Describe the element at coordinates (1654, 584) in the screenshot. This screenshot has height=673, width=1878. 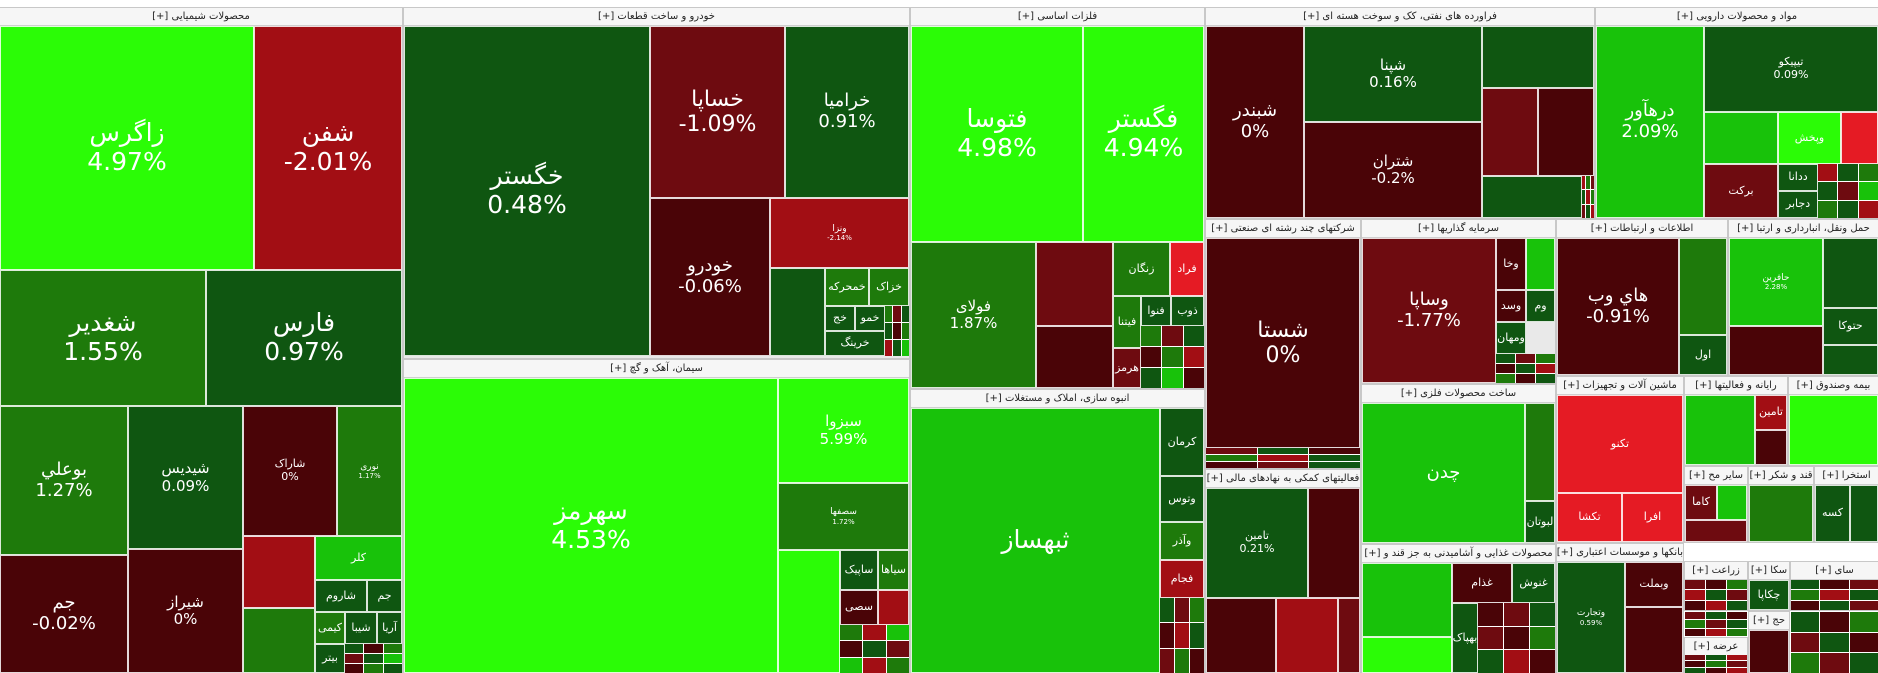
I see `tile-vebmellat: وبملت` at that location.